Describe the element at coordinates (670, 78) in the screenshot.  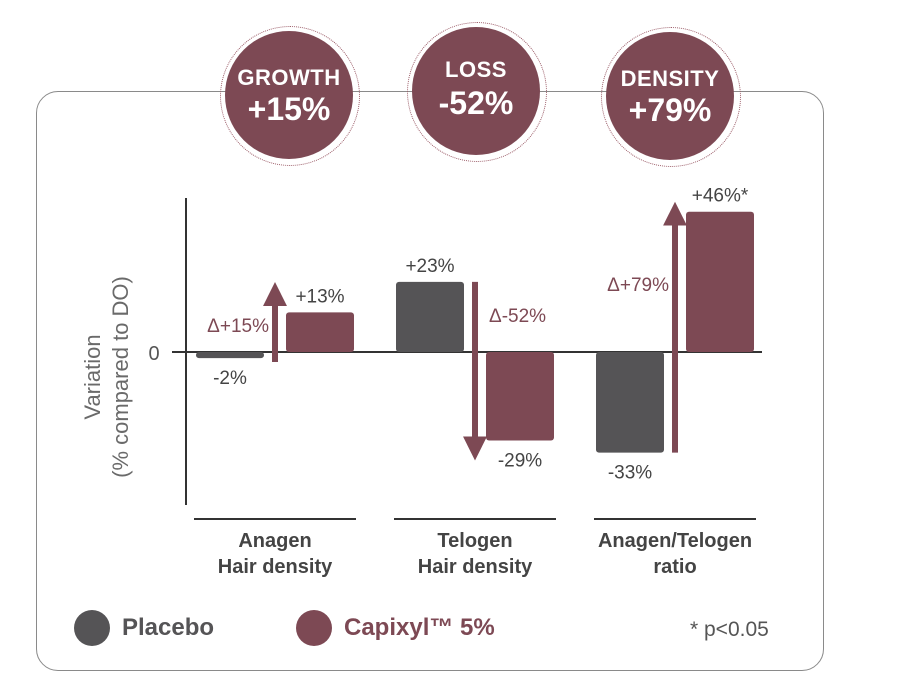
I see `density-badge-label: DENSITY` at that location.